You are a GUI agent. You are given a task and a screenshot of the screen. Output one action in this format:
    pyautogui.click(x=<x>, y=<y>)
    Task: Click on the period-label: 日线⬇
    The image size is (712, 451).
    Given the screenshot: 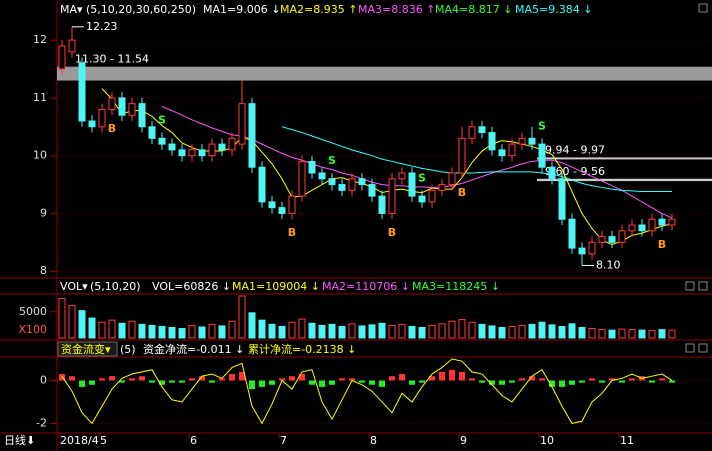 What is the action you would take?
    pyautogui.click(x=19, y=440)
    